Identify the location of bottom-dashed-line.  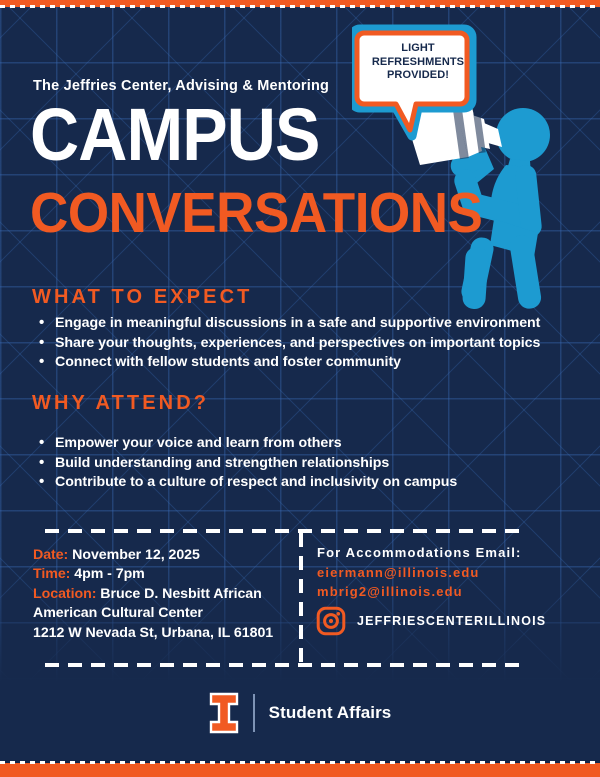
(300, 762).